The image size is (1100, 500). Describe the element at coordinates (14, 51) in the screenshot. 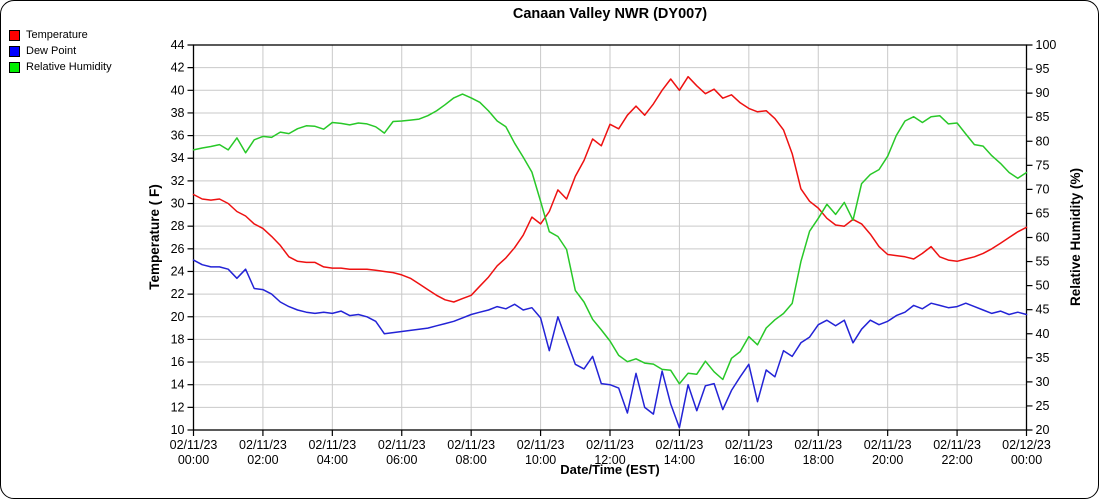

I see `dew-point-swatch-icon` at that location.